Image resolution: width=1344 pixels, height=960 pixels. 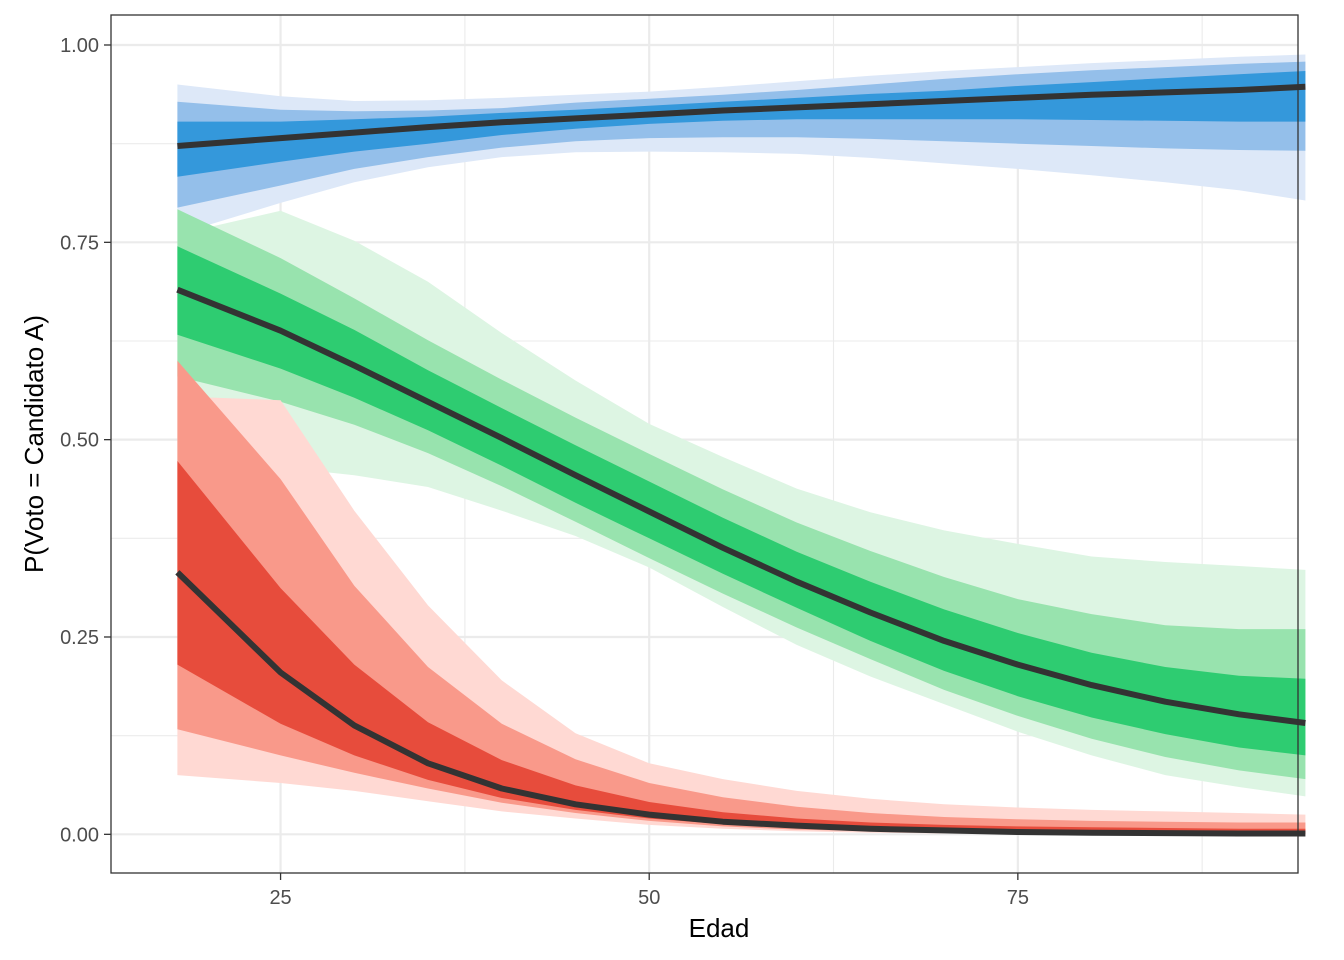 What do you see at coordinates (741, 116) in the screenshot?
I see `series-0-line` at bounding box center [741, 116].